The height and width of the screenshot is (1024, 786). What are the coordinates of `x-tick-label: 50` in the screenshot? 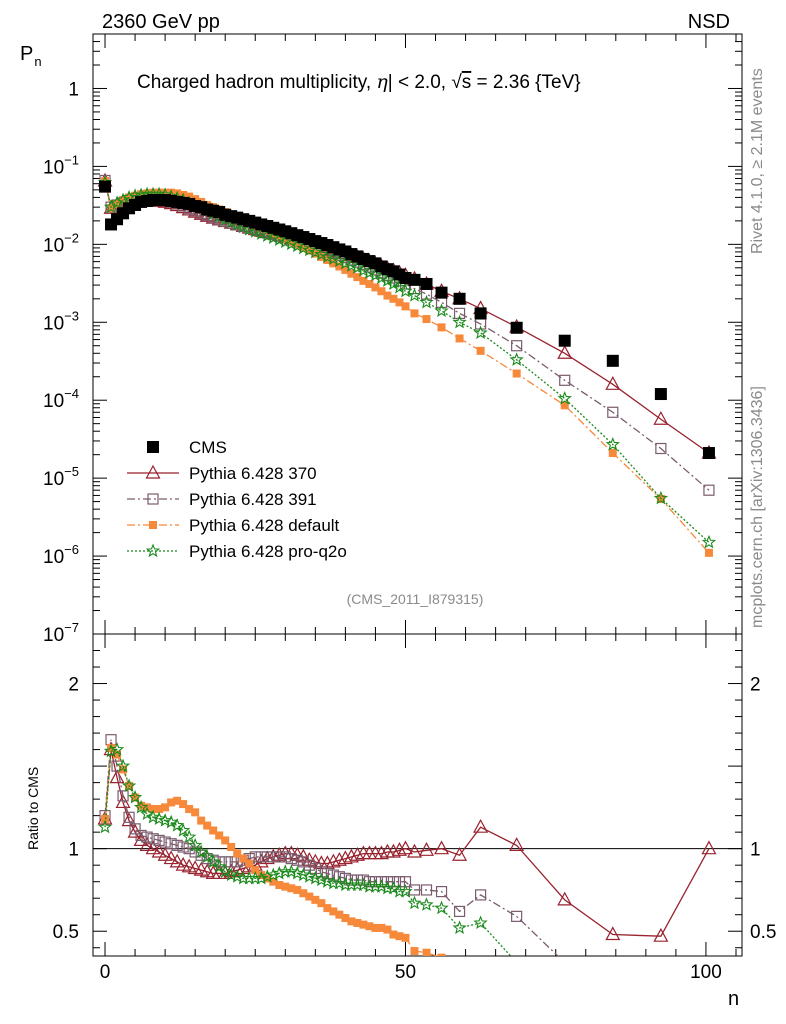 It's located at (405, 972).